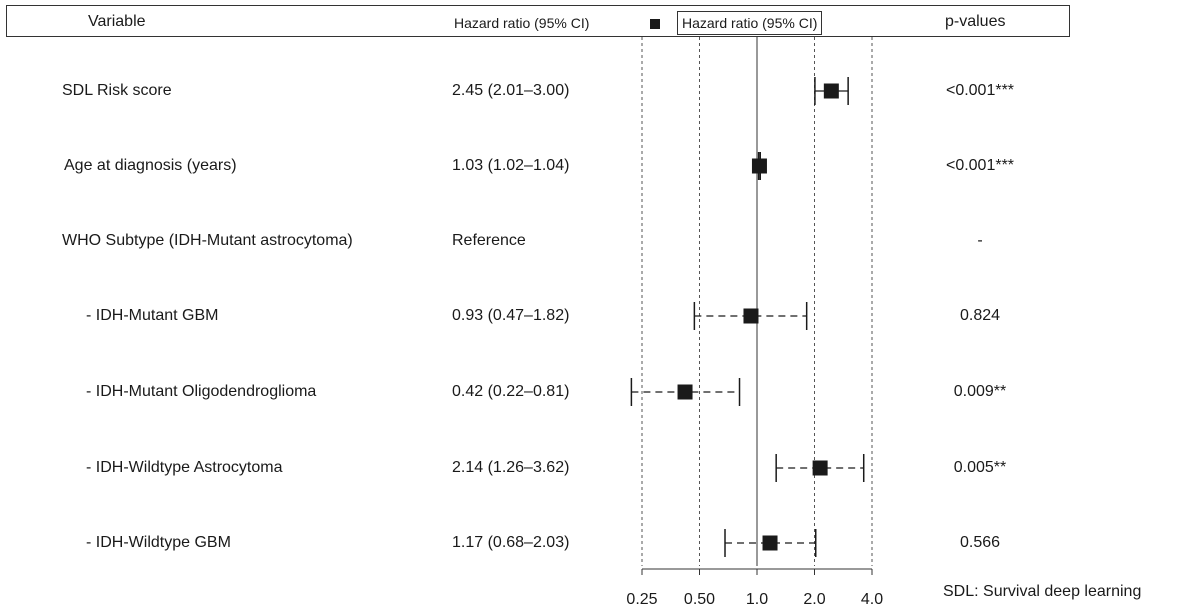 Image resolution: width=1192 pixels, height=609 pixels. Describe the element at coordinates (750, 23) in the screenshot. I see `legend-label: Hazard ratio (95% CI)` at that location.